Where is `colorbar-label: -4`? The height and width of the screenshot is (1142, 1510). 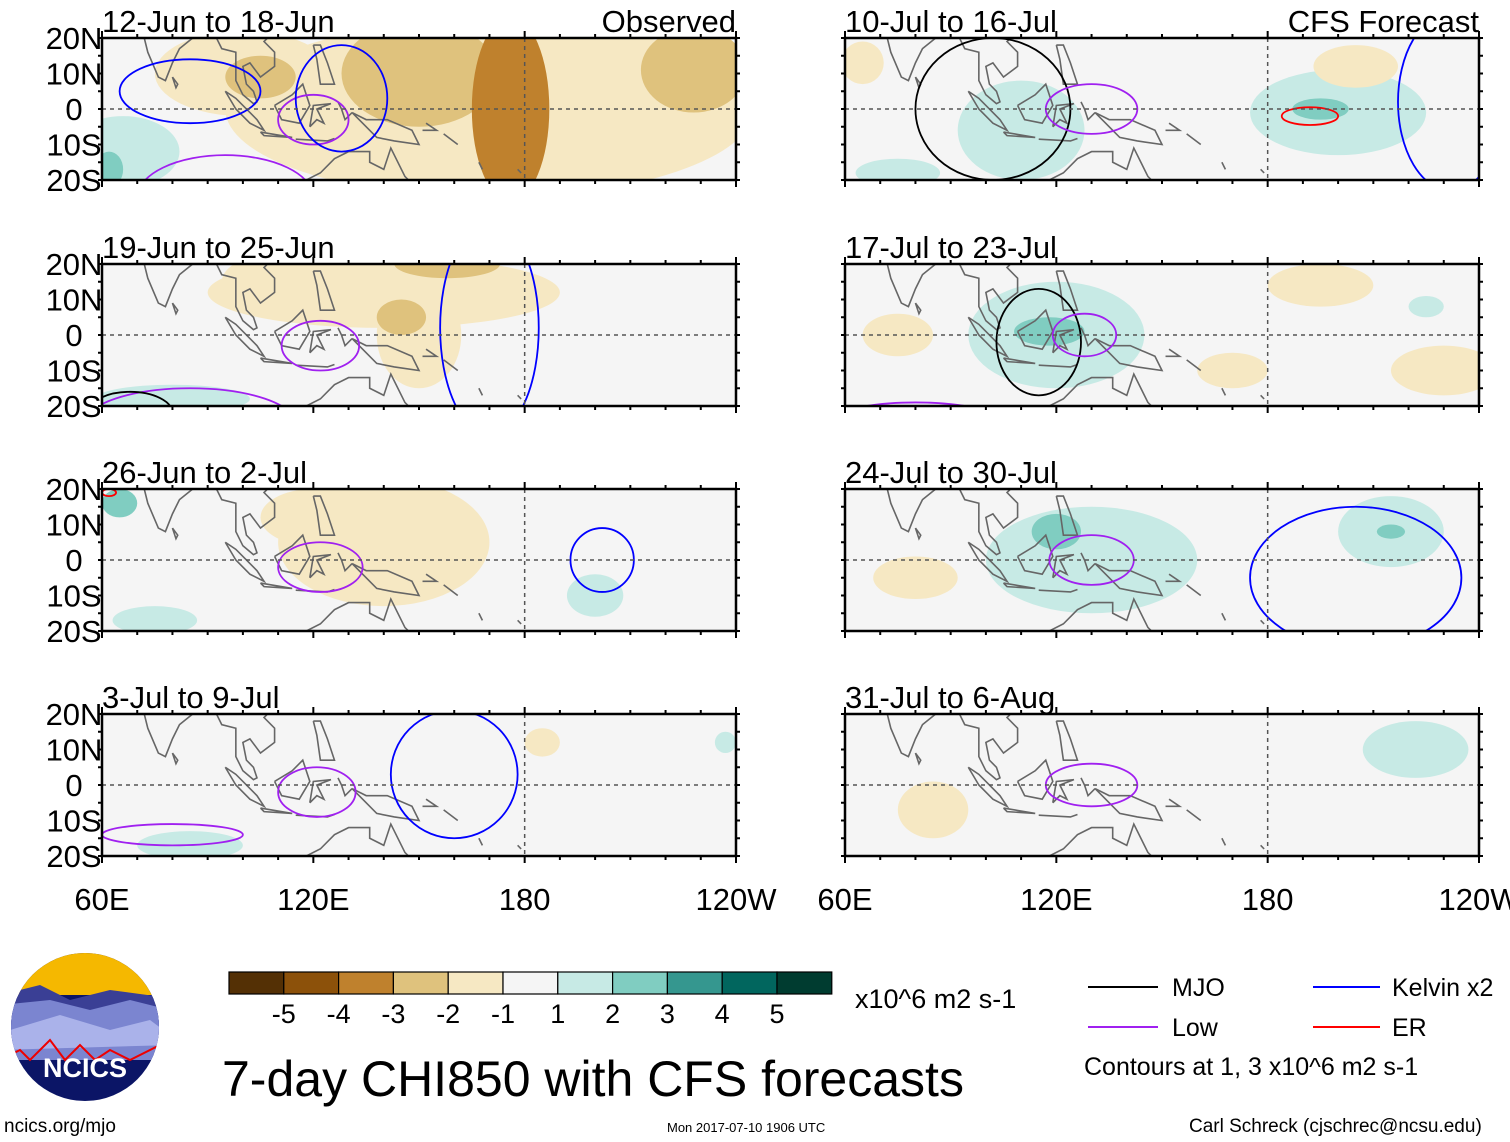
colorbar-label: -4 is located at coordinates (339, 1014).